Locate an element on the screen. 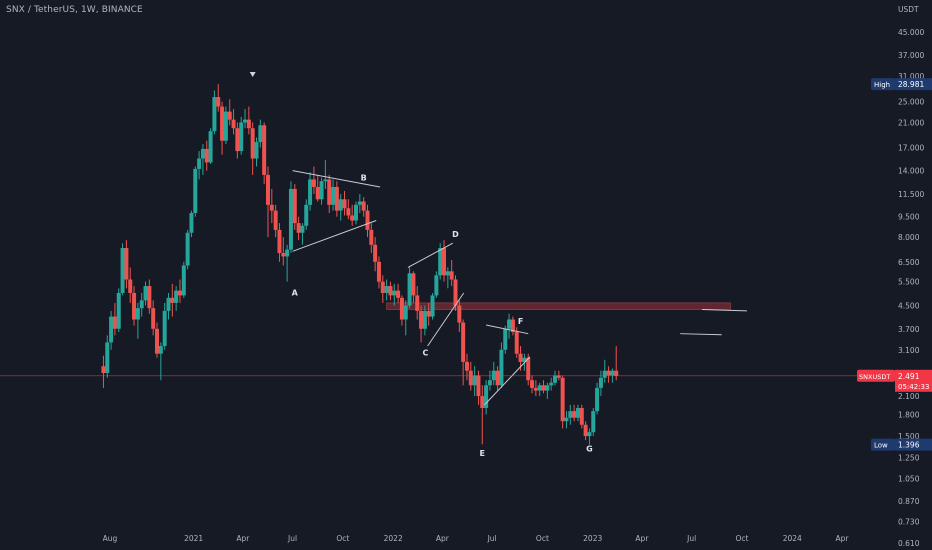 This screenshot has height=550, width=932. y-tick-label: 45.000 is located at coordinates (911, 32).